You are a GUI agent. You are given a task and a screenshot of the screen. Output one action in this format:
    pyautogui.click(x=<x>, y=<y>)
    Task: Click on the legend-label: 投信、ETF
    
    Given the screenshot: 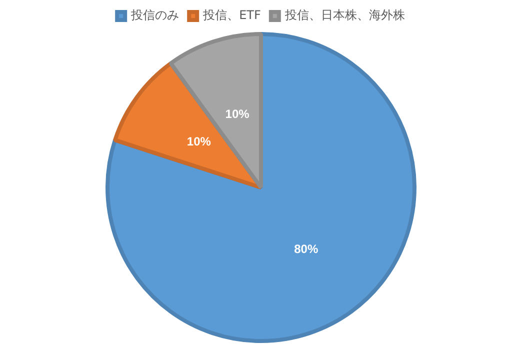 What is the action you would take?
    pyautogui.click(x=232, y=15)
    